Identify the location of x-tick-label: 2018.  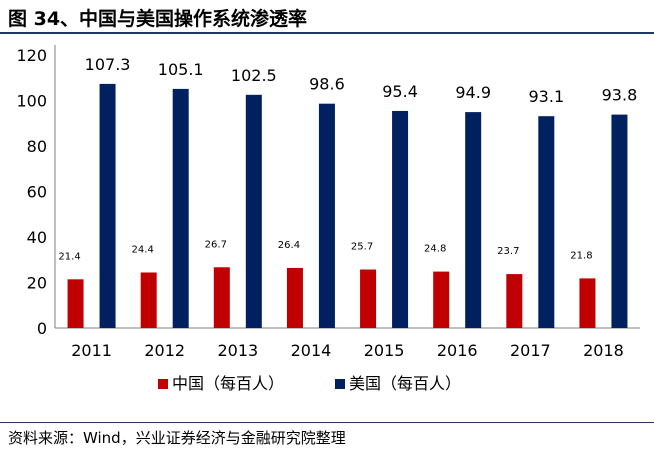
(603, 350).